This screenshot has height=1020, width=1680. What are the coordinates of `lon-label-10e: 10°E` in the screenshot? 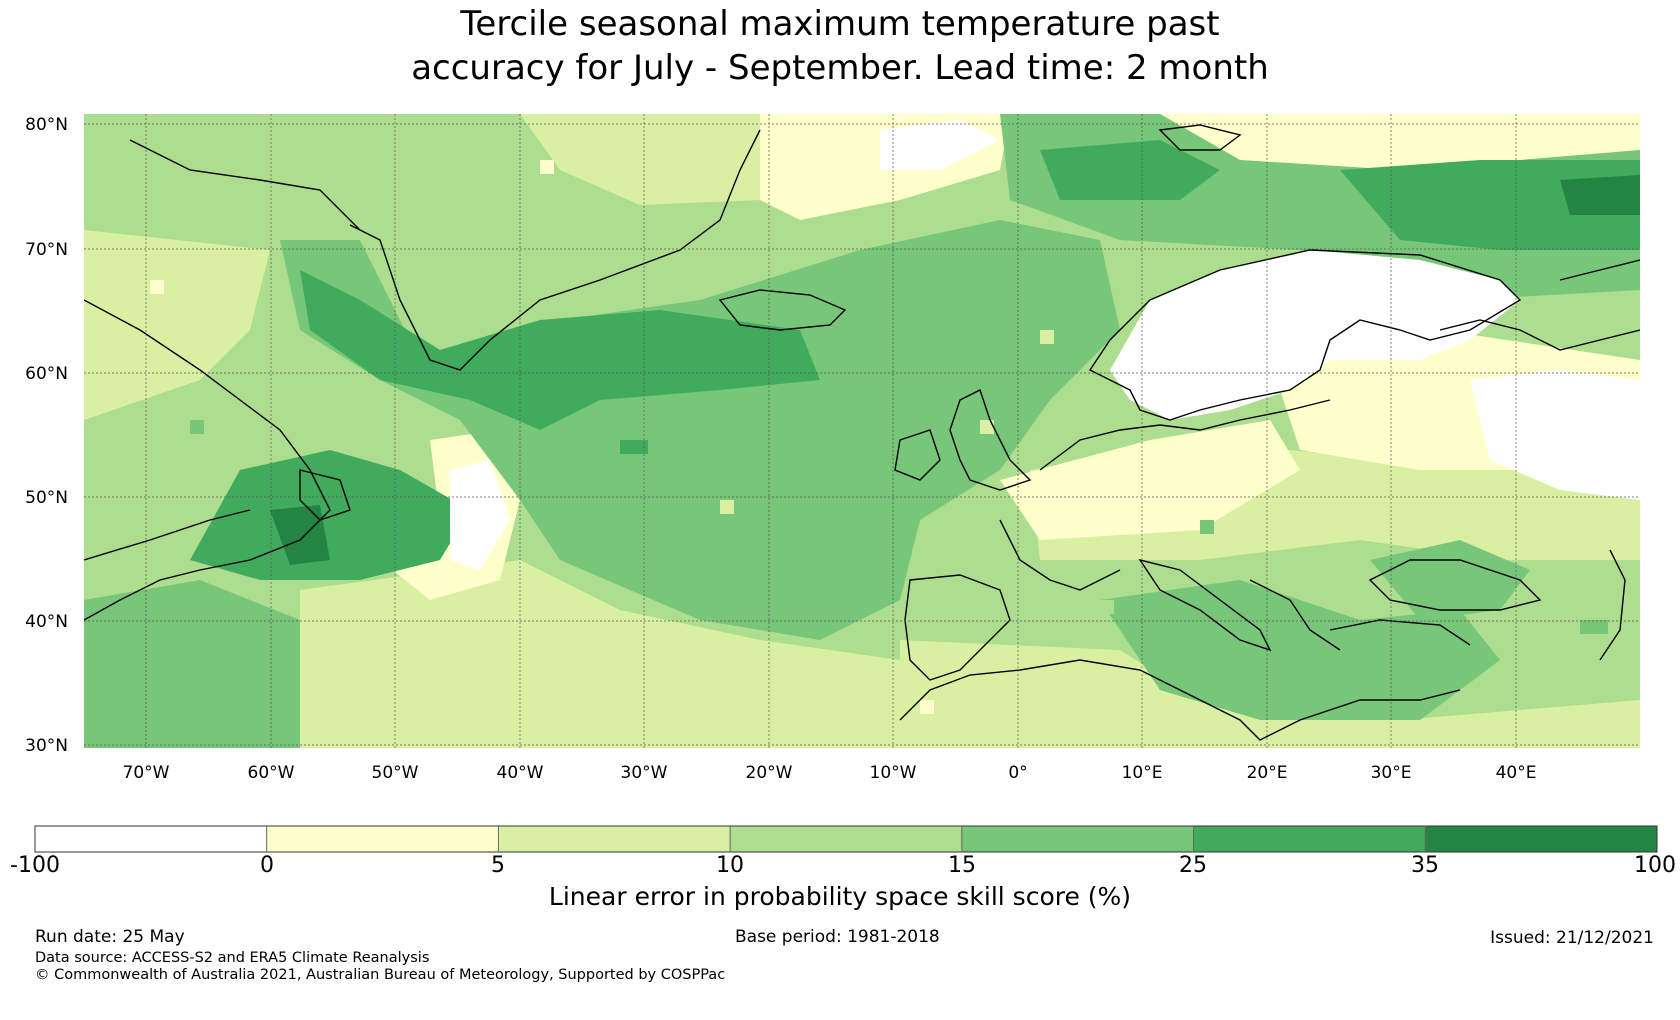 It's located at (1142, 773).